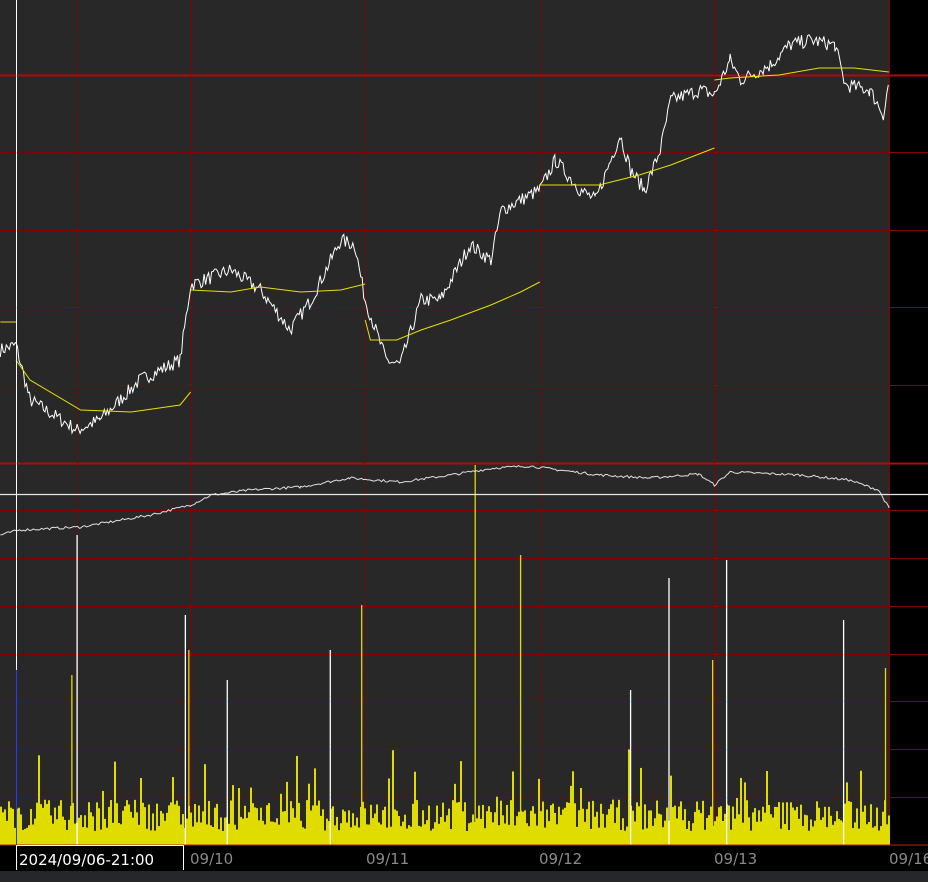 The width and height of the screenshot is (928, 882). What do you see at coordinates (627, 166) in the screenshot?
I see `moving-average-line` at bounding box center [627, 166].